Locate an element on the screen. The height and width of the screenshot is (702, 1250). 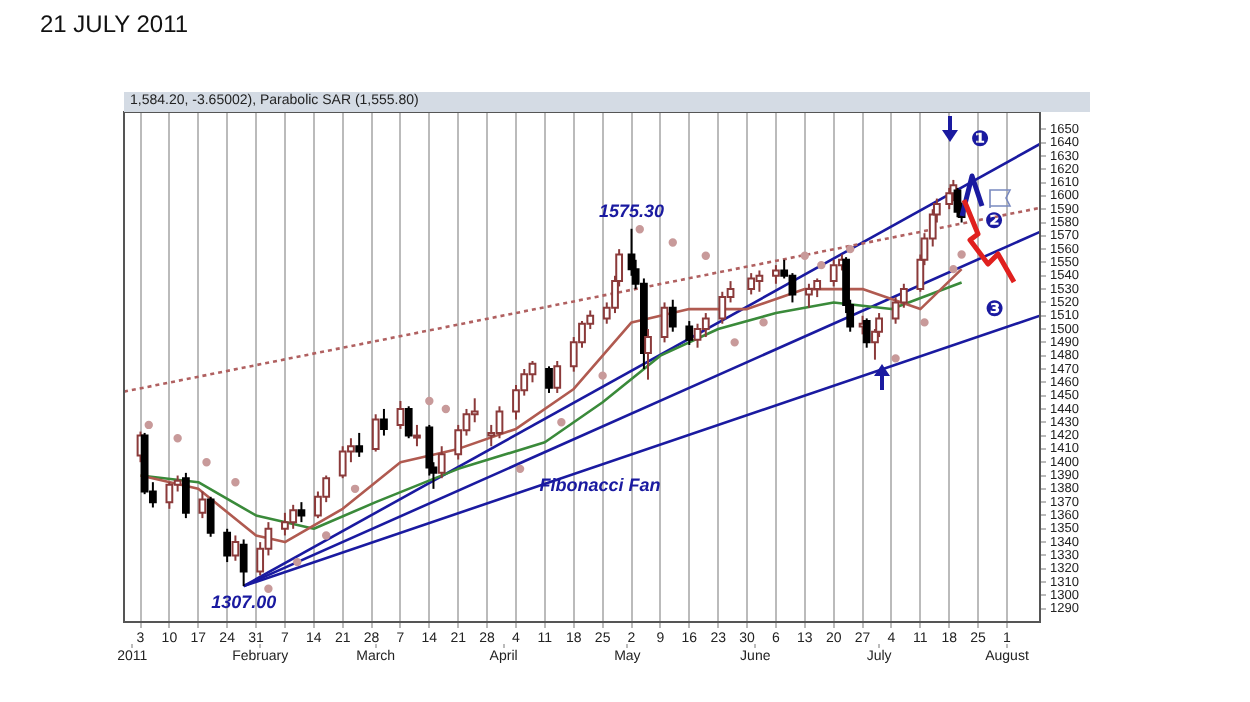
chart-title: 21 JULY 2011 is located at coordinates (114, 24).